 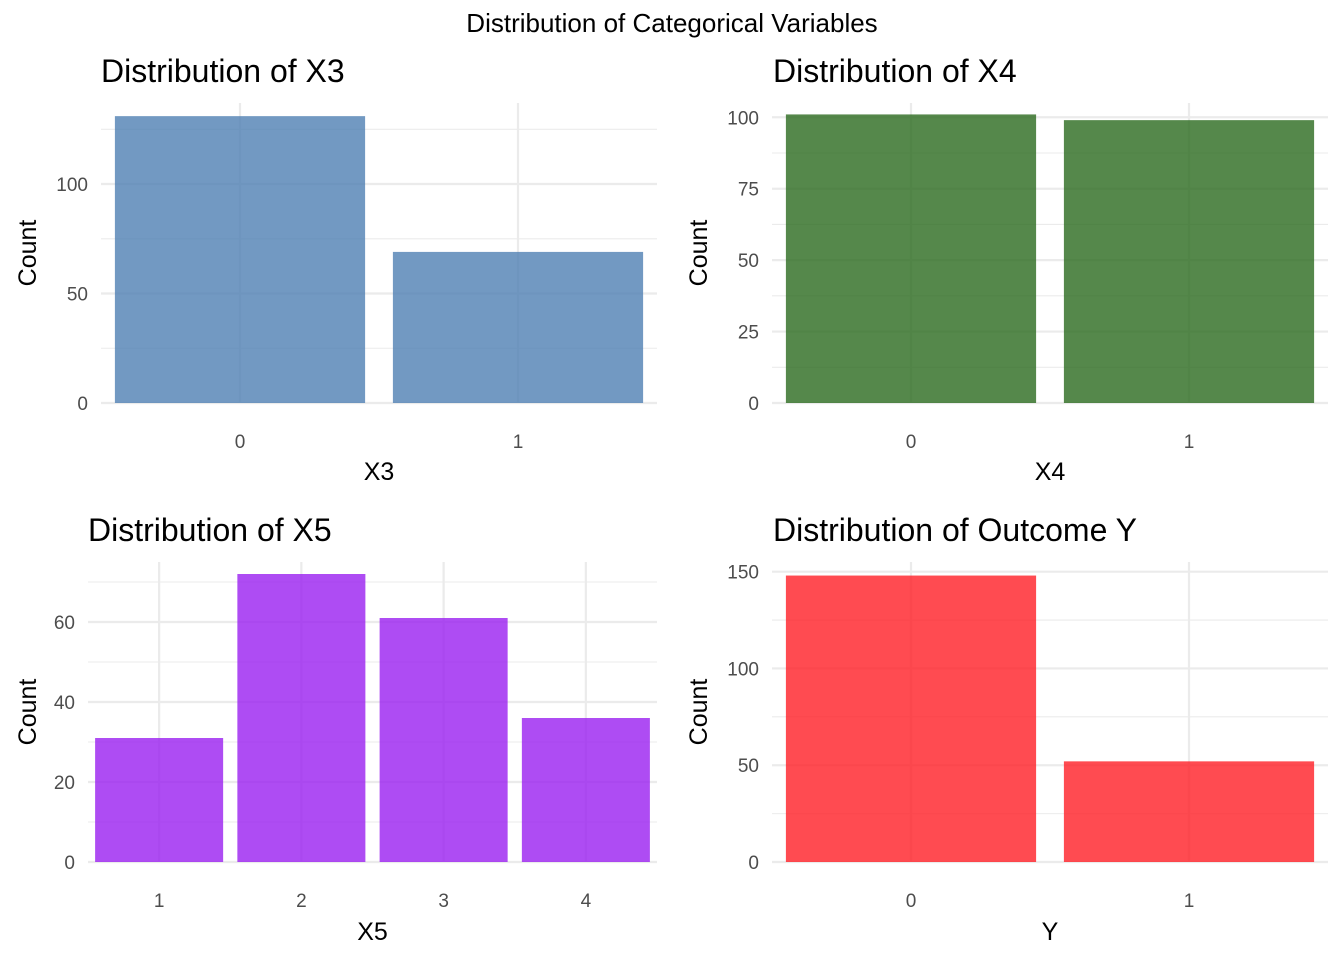 What do you see at coordinates (210, 530) in the screenshot?
I see `panel-title: Distribution of X5` at bounding box center [210, 530].